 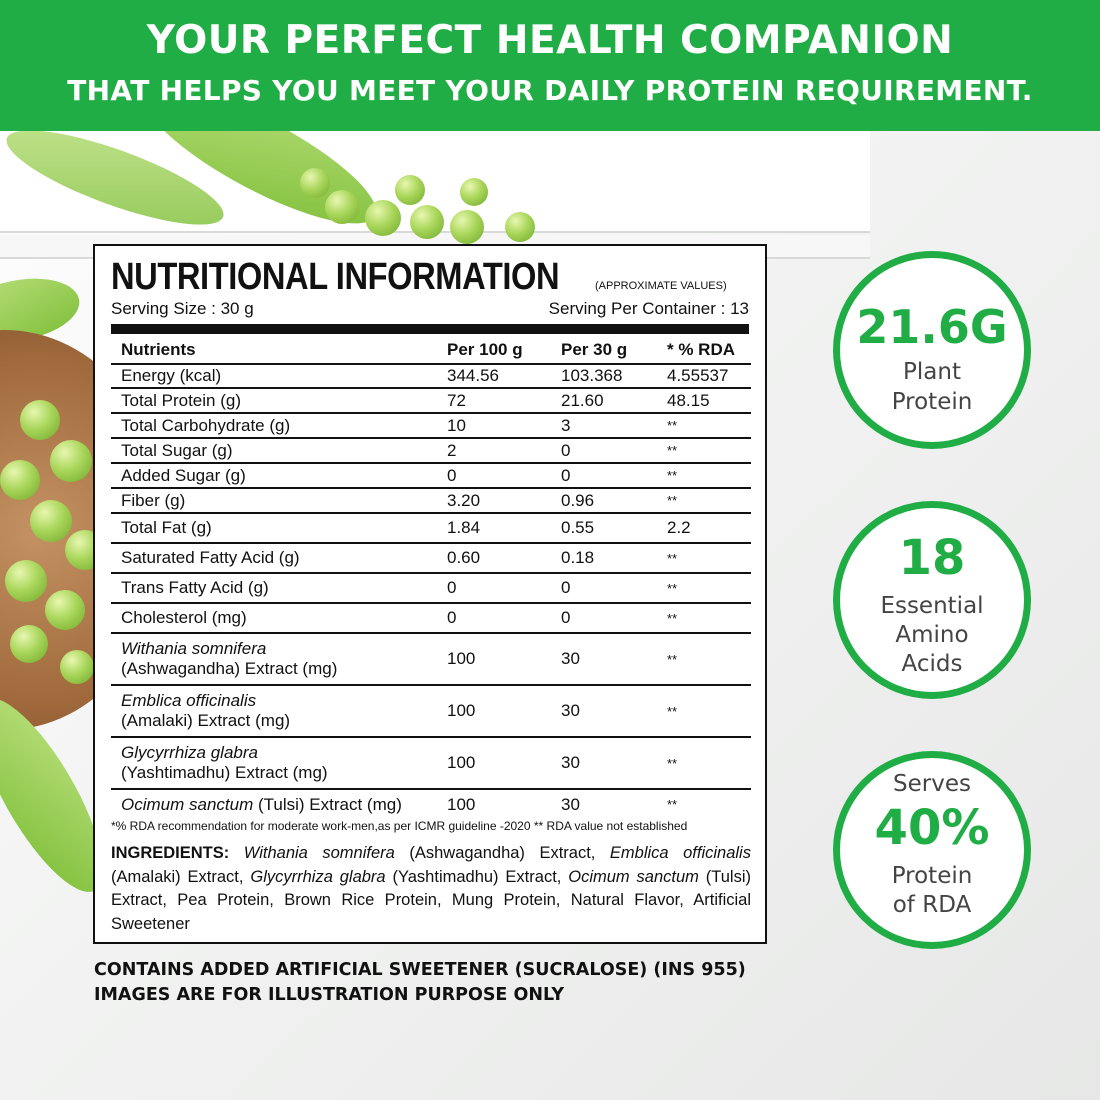 I want to click on table-row: Fiber (g) 3.20 0.96 **, so click(x=431, y=501).